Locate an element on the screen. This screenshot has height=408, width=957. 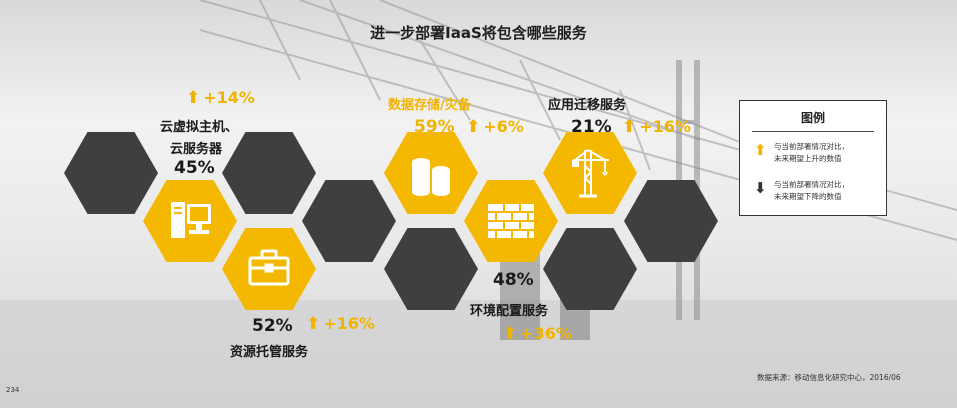
brick-wall-icon is located at coordinates (511, 221).